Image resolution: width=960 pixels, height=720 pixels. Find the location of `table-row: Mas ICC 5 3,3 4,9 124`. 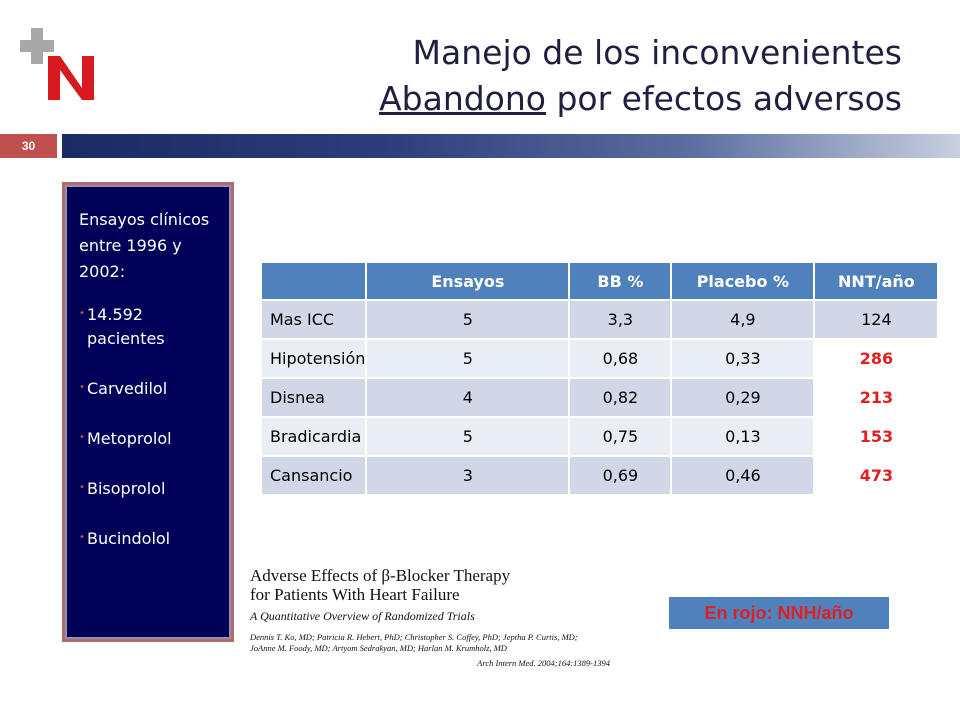

table-row: Mas ICC 5 3,3 4,9 124 is located at coordinates (601, 319).